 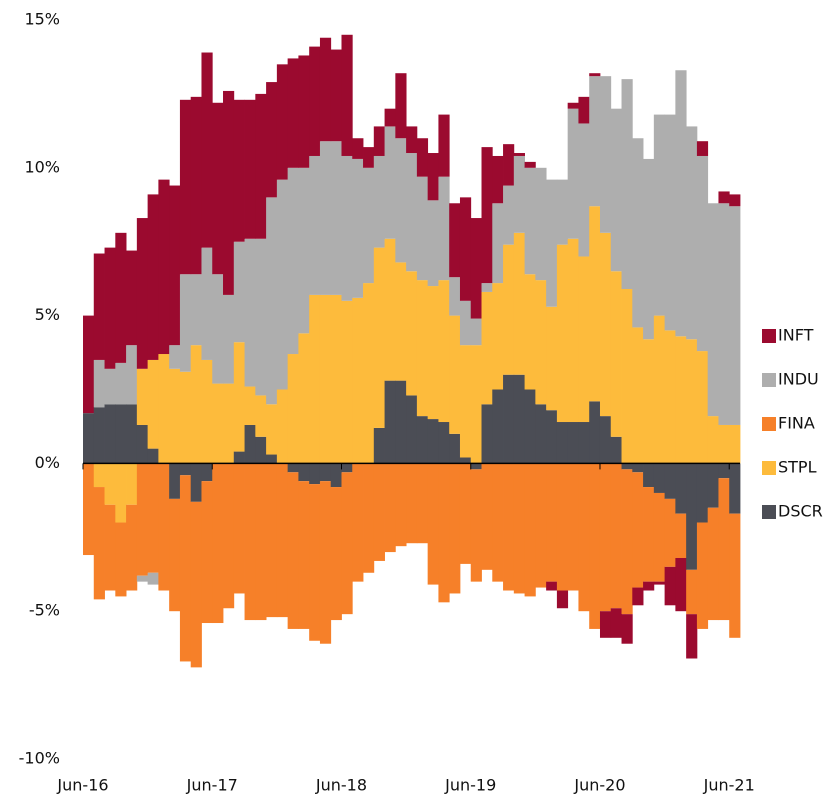 I want to click on legend-label: INFT, so click(x=796, y=335).